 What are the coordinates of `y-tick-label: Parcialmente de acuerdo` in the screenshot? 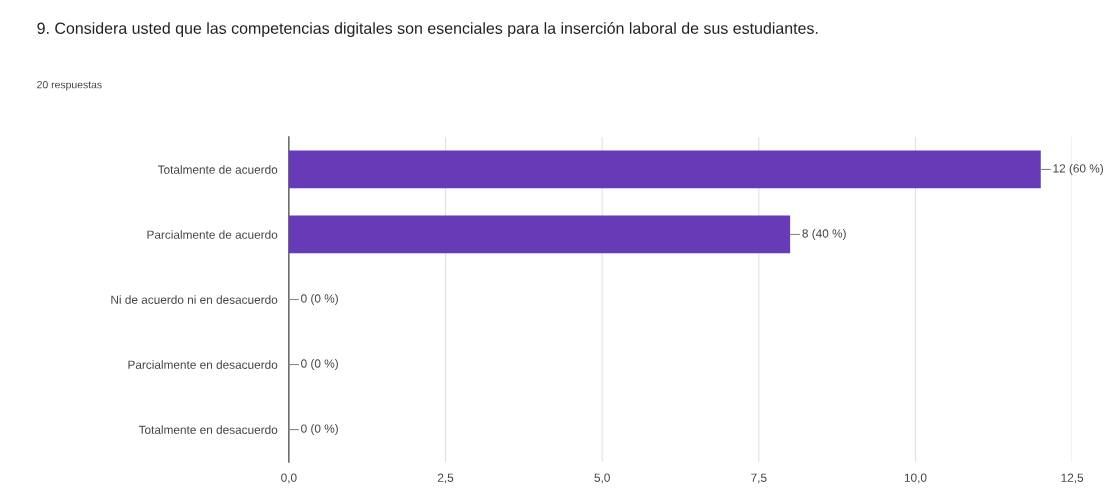 It's located at (212, 234).